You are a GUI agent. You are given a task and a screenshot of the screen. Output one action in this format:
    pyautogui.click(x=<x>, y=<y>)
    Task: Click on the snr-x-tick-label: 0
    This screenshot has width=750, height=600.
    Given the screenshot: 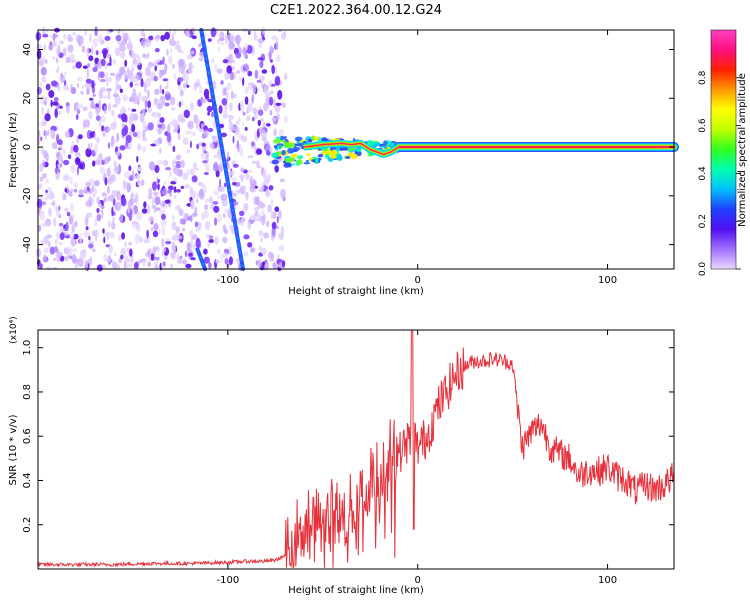 What is the action you would take?
    pyautogui.click(x=418, y=580)
    